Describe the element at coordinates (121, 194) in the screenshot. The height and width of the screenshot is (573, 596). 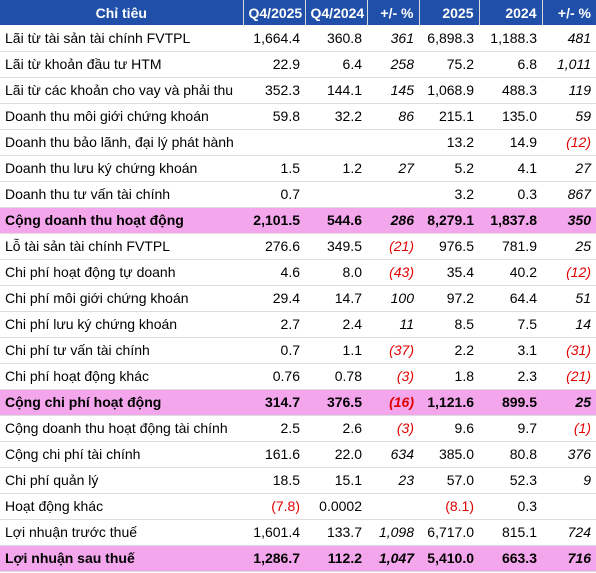
I see `row-label: Doanh thu tư vấn tài chính` at that location.